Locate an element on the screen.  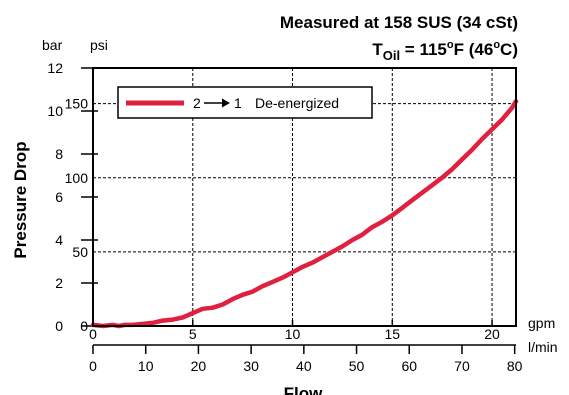
y-axis-title: Pressure Drop is located at coordinates (20, 199).